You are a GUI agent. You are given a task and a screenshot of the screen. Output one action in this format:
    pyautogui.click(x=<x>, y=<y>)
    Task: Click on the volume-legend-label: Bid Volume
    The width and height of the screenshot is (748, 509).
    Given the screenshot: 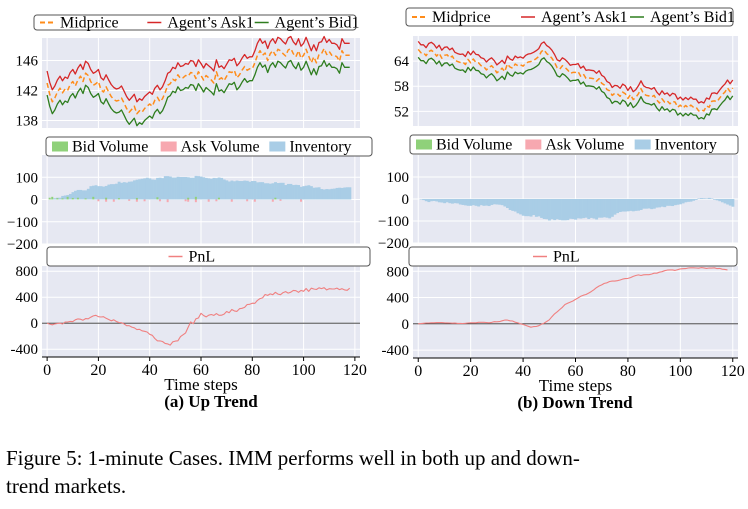 What is the action you would take?
    pyautogui.click(x=110, y=147)
    